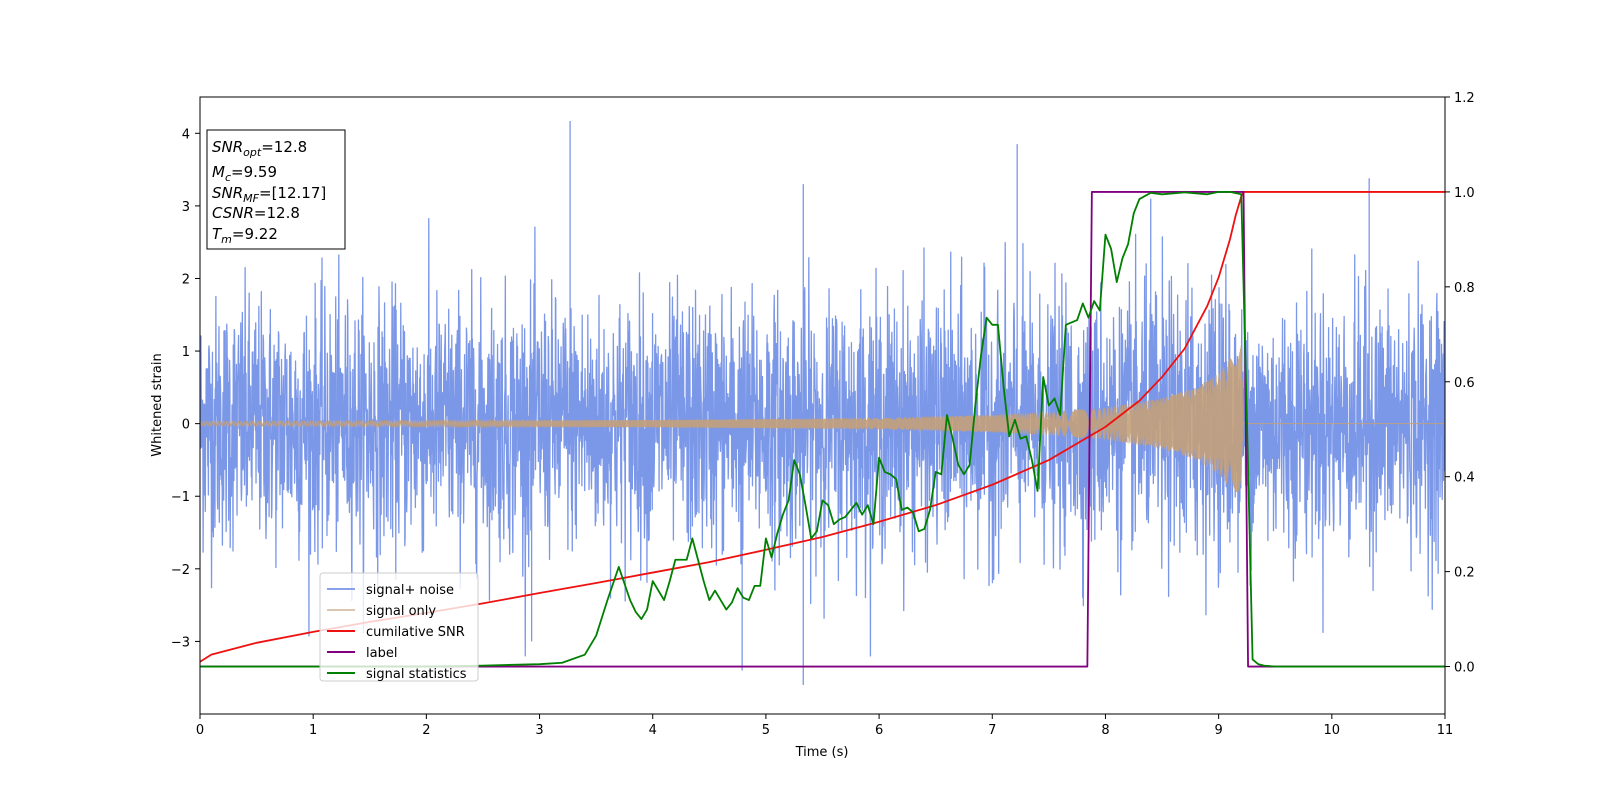 The image size is (1600, 800). Describe the element at coordinates (185, 388) in the screenshot. I see `y-axis-left: −3 −2 −1 0 1 2 3 4` at that location.